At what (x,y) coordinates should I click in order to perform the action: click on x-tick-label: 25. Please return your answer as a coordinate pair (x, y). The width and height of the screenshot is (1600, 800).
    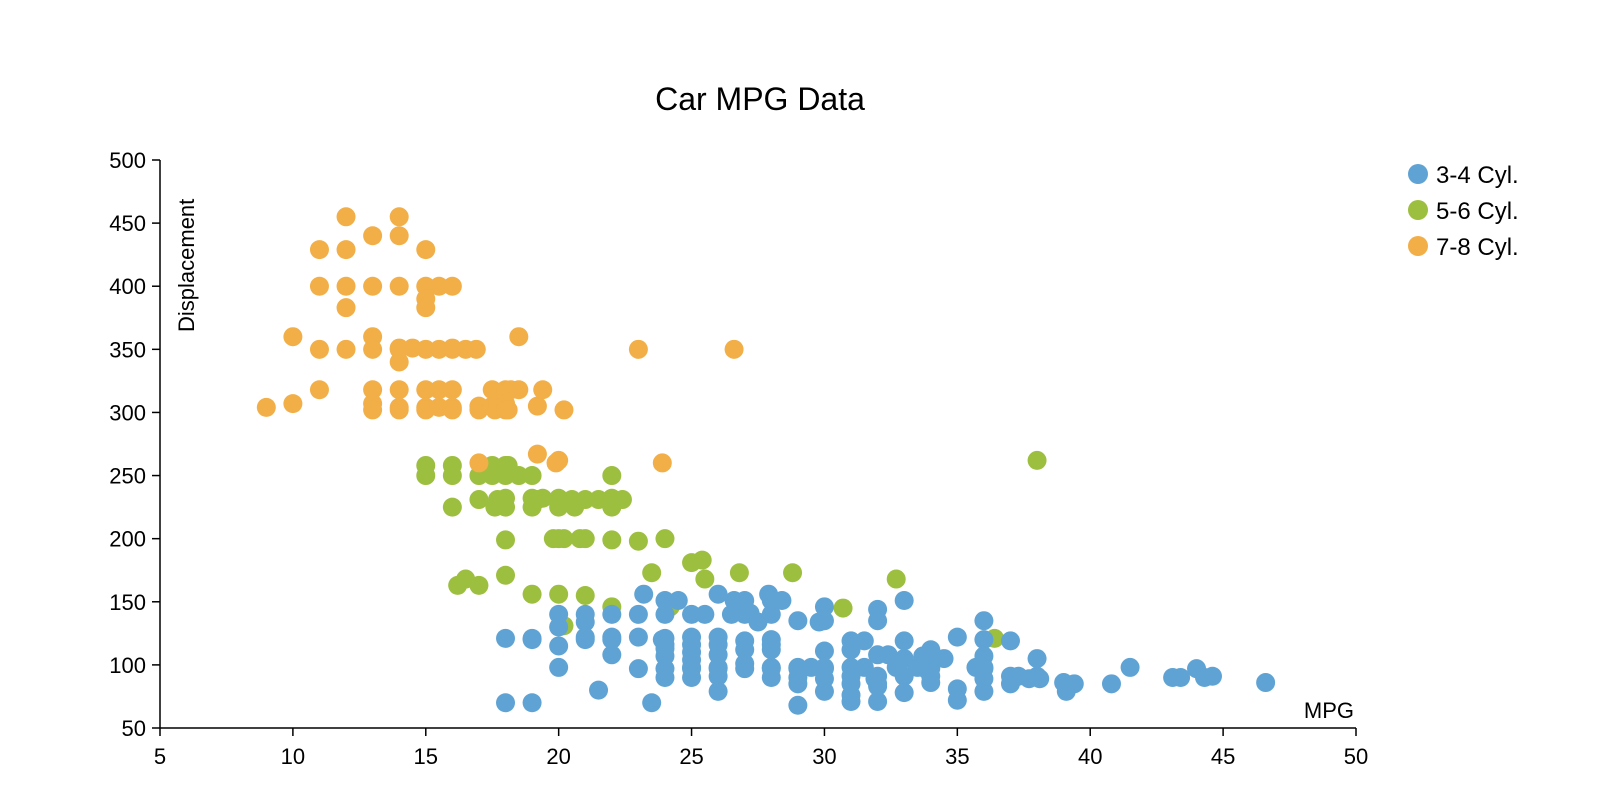
    Looking at the image, I should click on (691, 756).